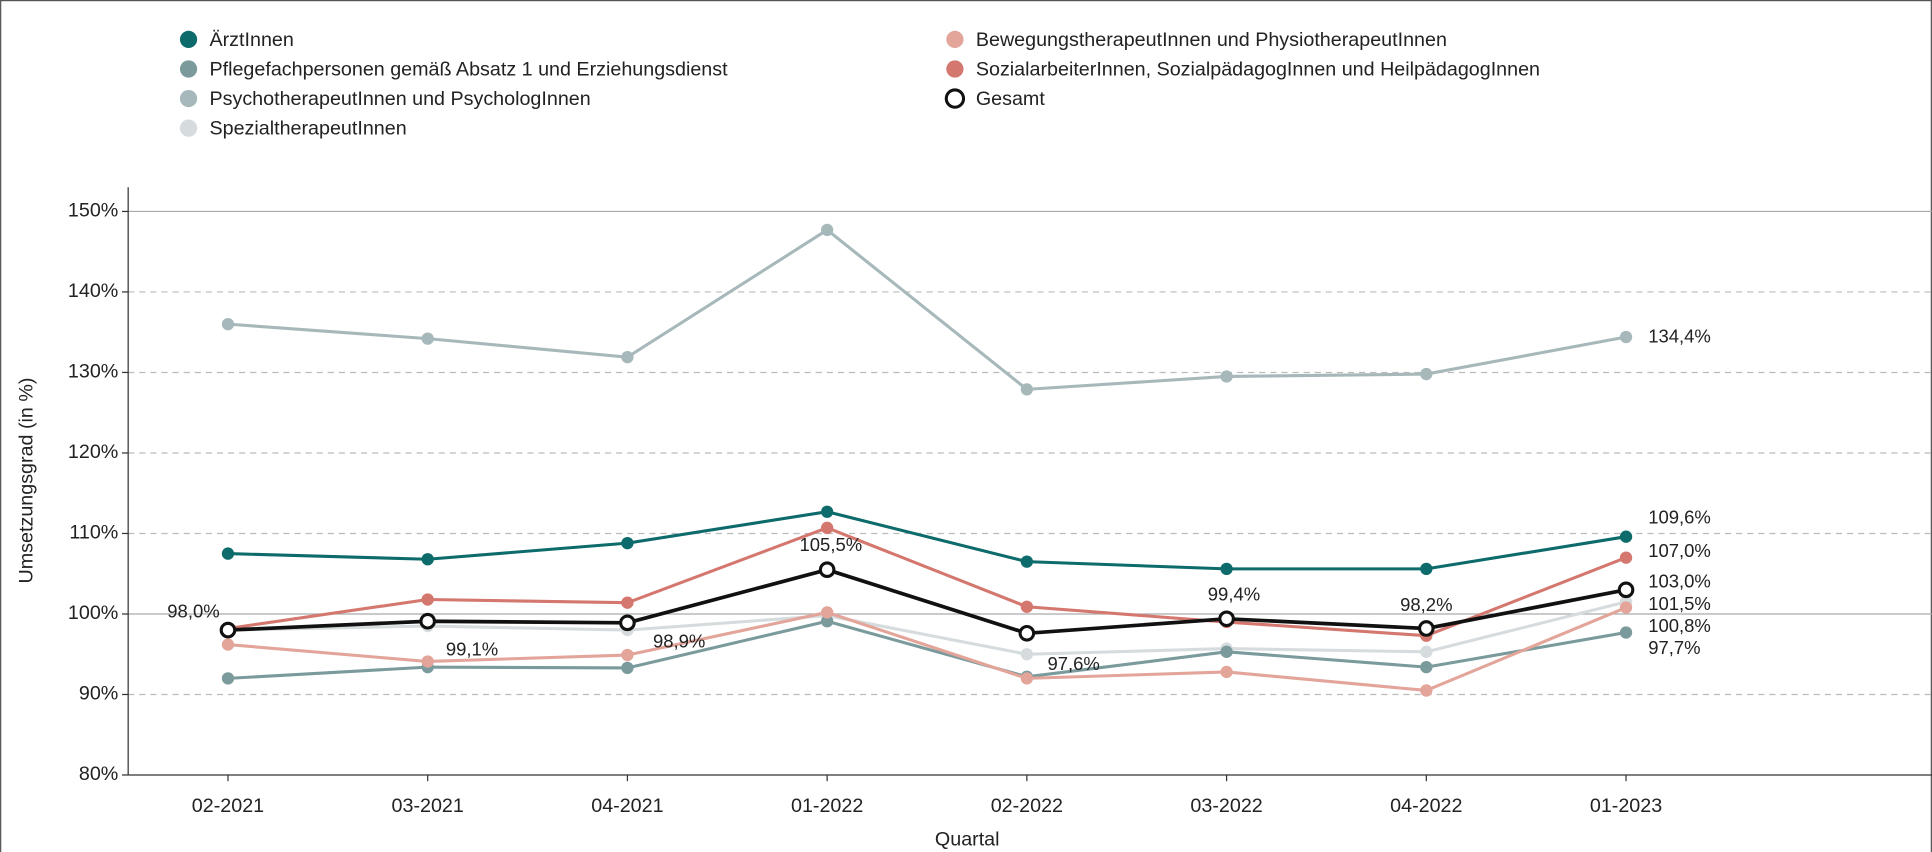 Image resolution: width=1932 pixels, height=852 pixels. What do you see at coordinates (1679, 517) in the screenshot?
I see `value-label: 109,6%` at bounding box center [1679, 517].